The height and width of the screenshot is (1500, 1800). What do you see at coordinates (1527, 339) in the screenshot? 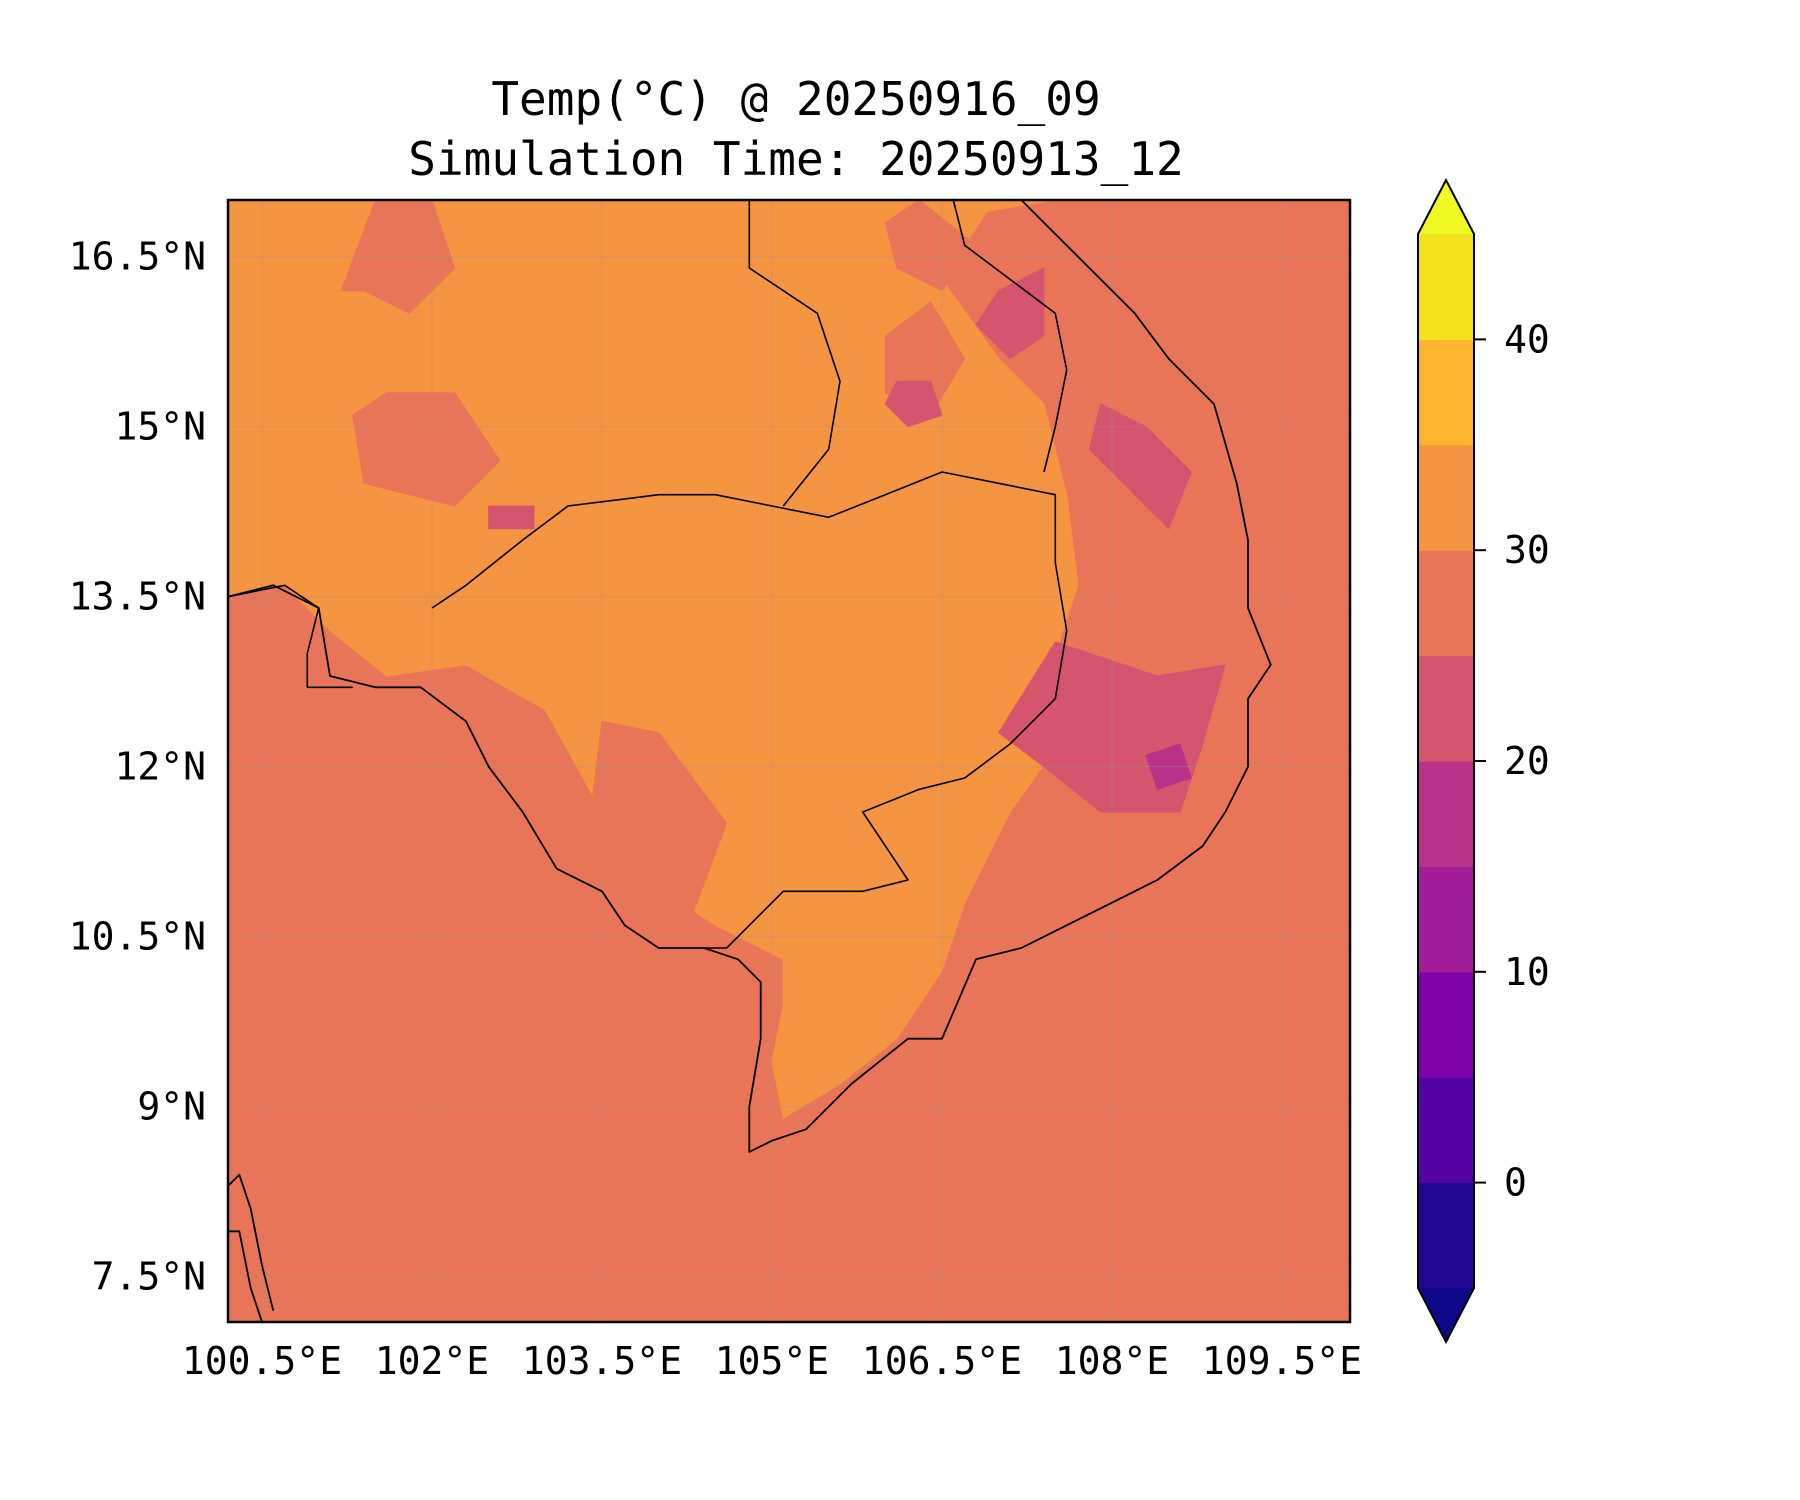
I see `colorbar-tick-label: 40` at bounding box center [1527, 339].